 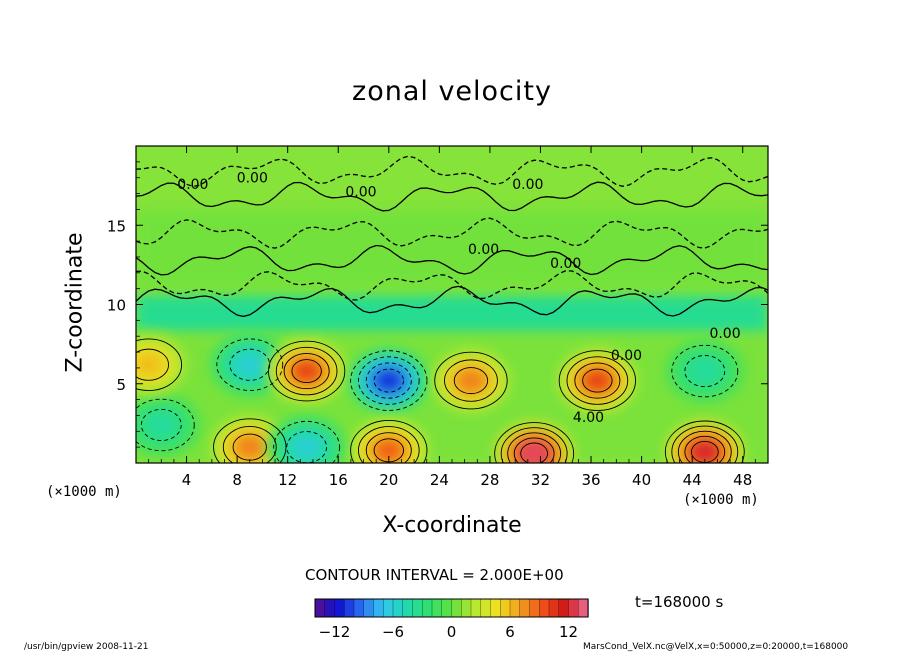 What do you see at coordinates (121, 385) in the screenshot?
I see `y-tick-label: 5` at bounding box center [121, 385].